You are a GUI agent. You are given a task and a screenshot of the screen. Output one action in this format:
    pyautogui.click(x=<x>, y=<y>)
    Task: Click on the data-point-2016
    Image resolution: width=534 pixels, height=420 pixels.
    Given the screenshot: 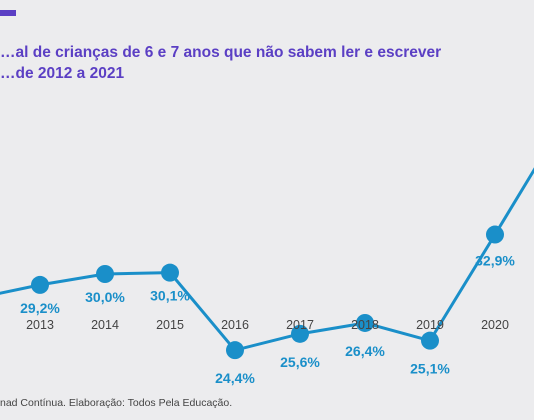 What is the action you would take?
    pyautogui.click(x=235, y=350)
    